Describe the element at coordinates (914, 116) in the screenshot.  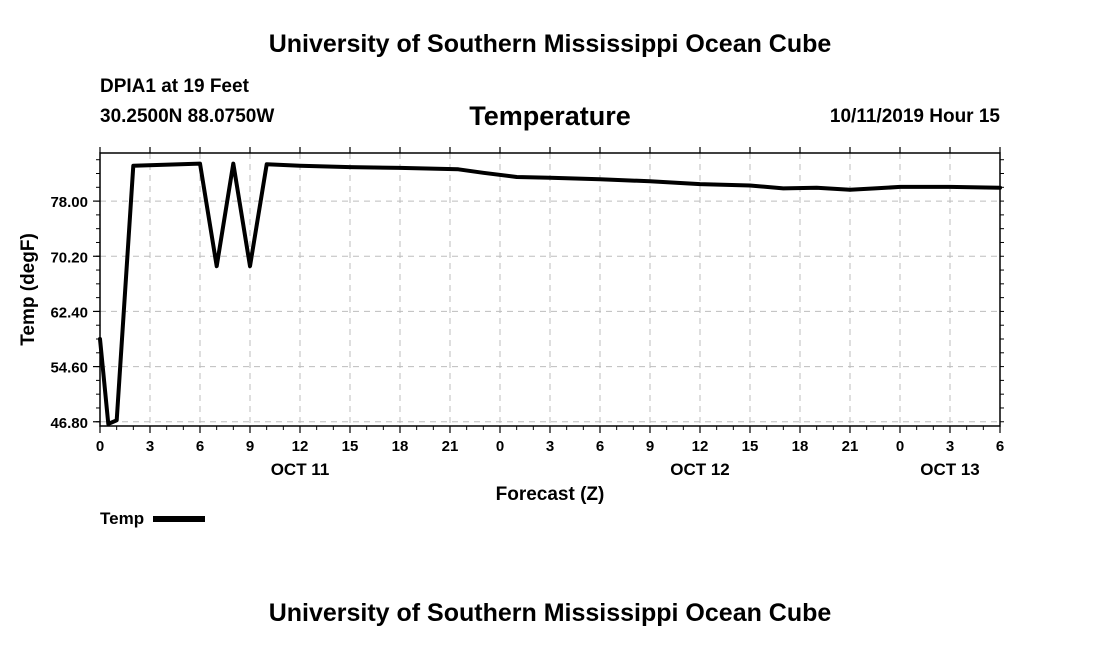
I see `forecast-datestamp: 10/11/2019 Hour 15` at that location.